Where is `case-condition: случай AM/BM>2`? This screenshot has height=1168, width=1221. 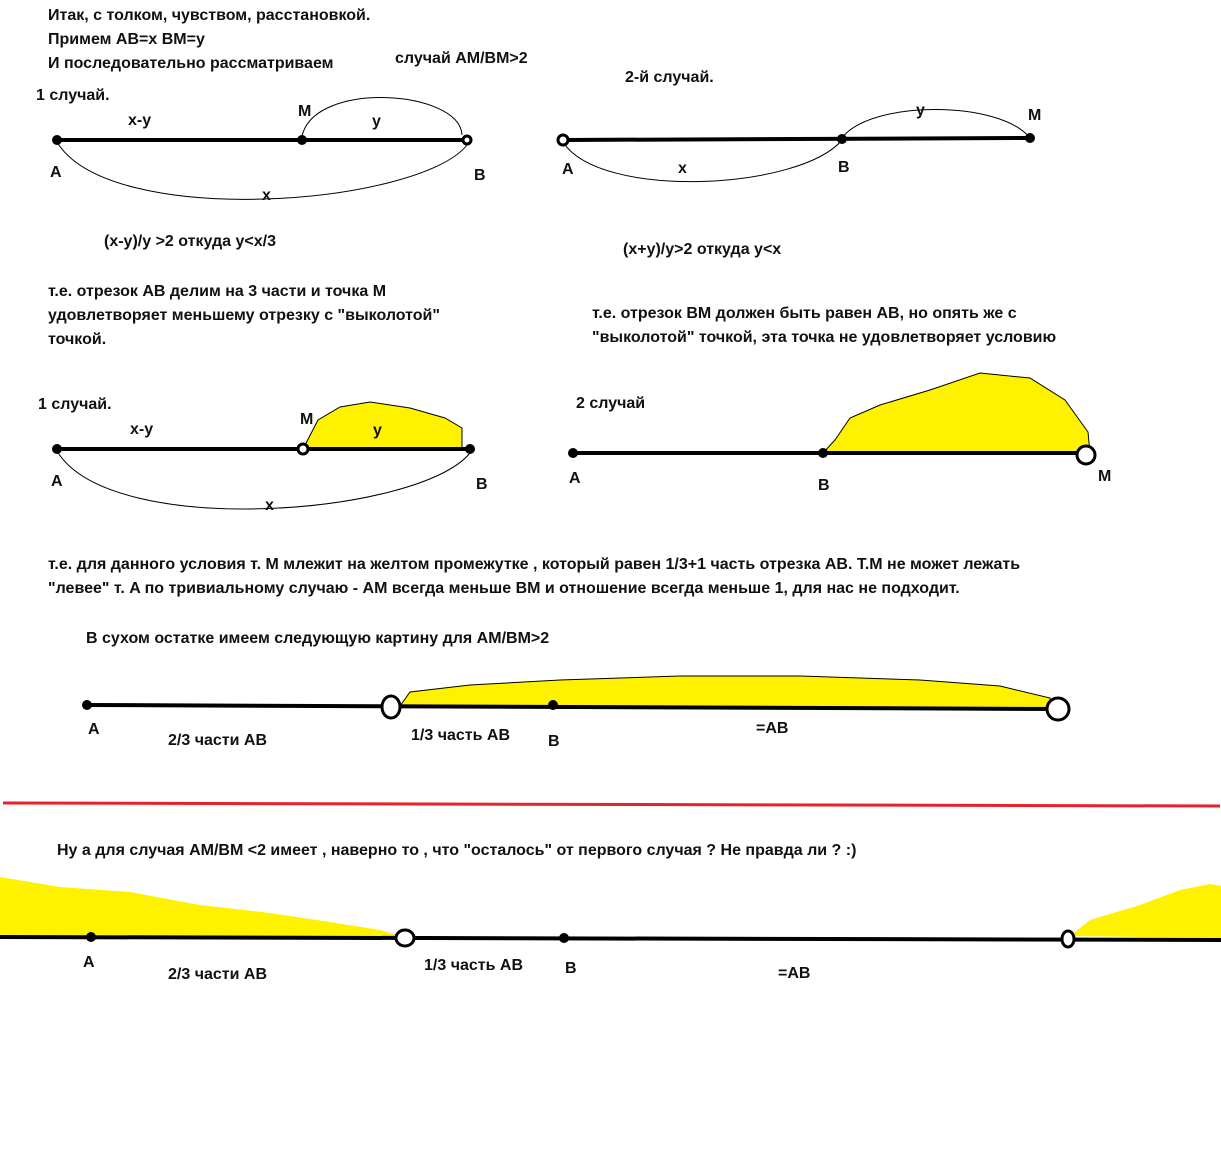
case-condition: случай AM/BM>2 is located at coordinates (461, 58).